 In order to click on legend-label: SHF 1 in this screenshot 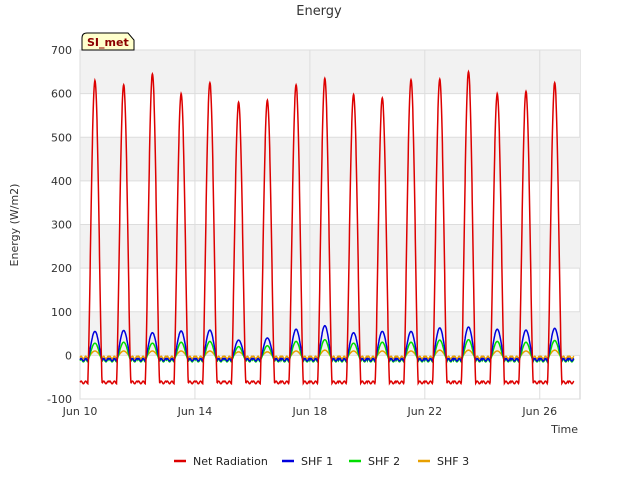, I will do `click(317, 461)`.